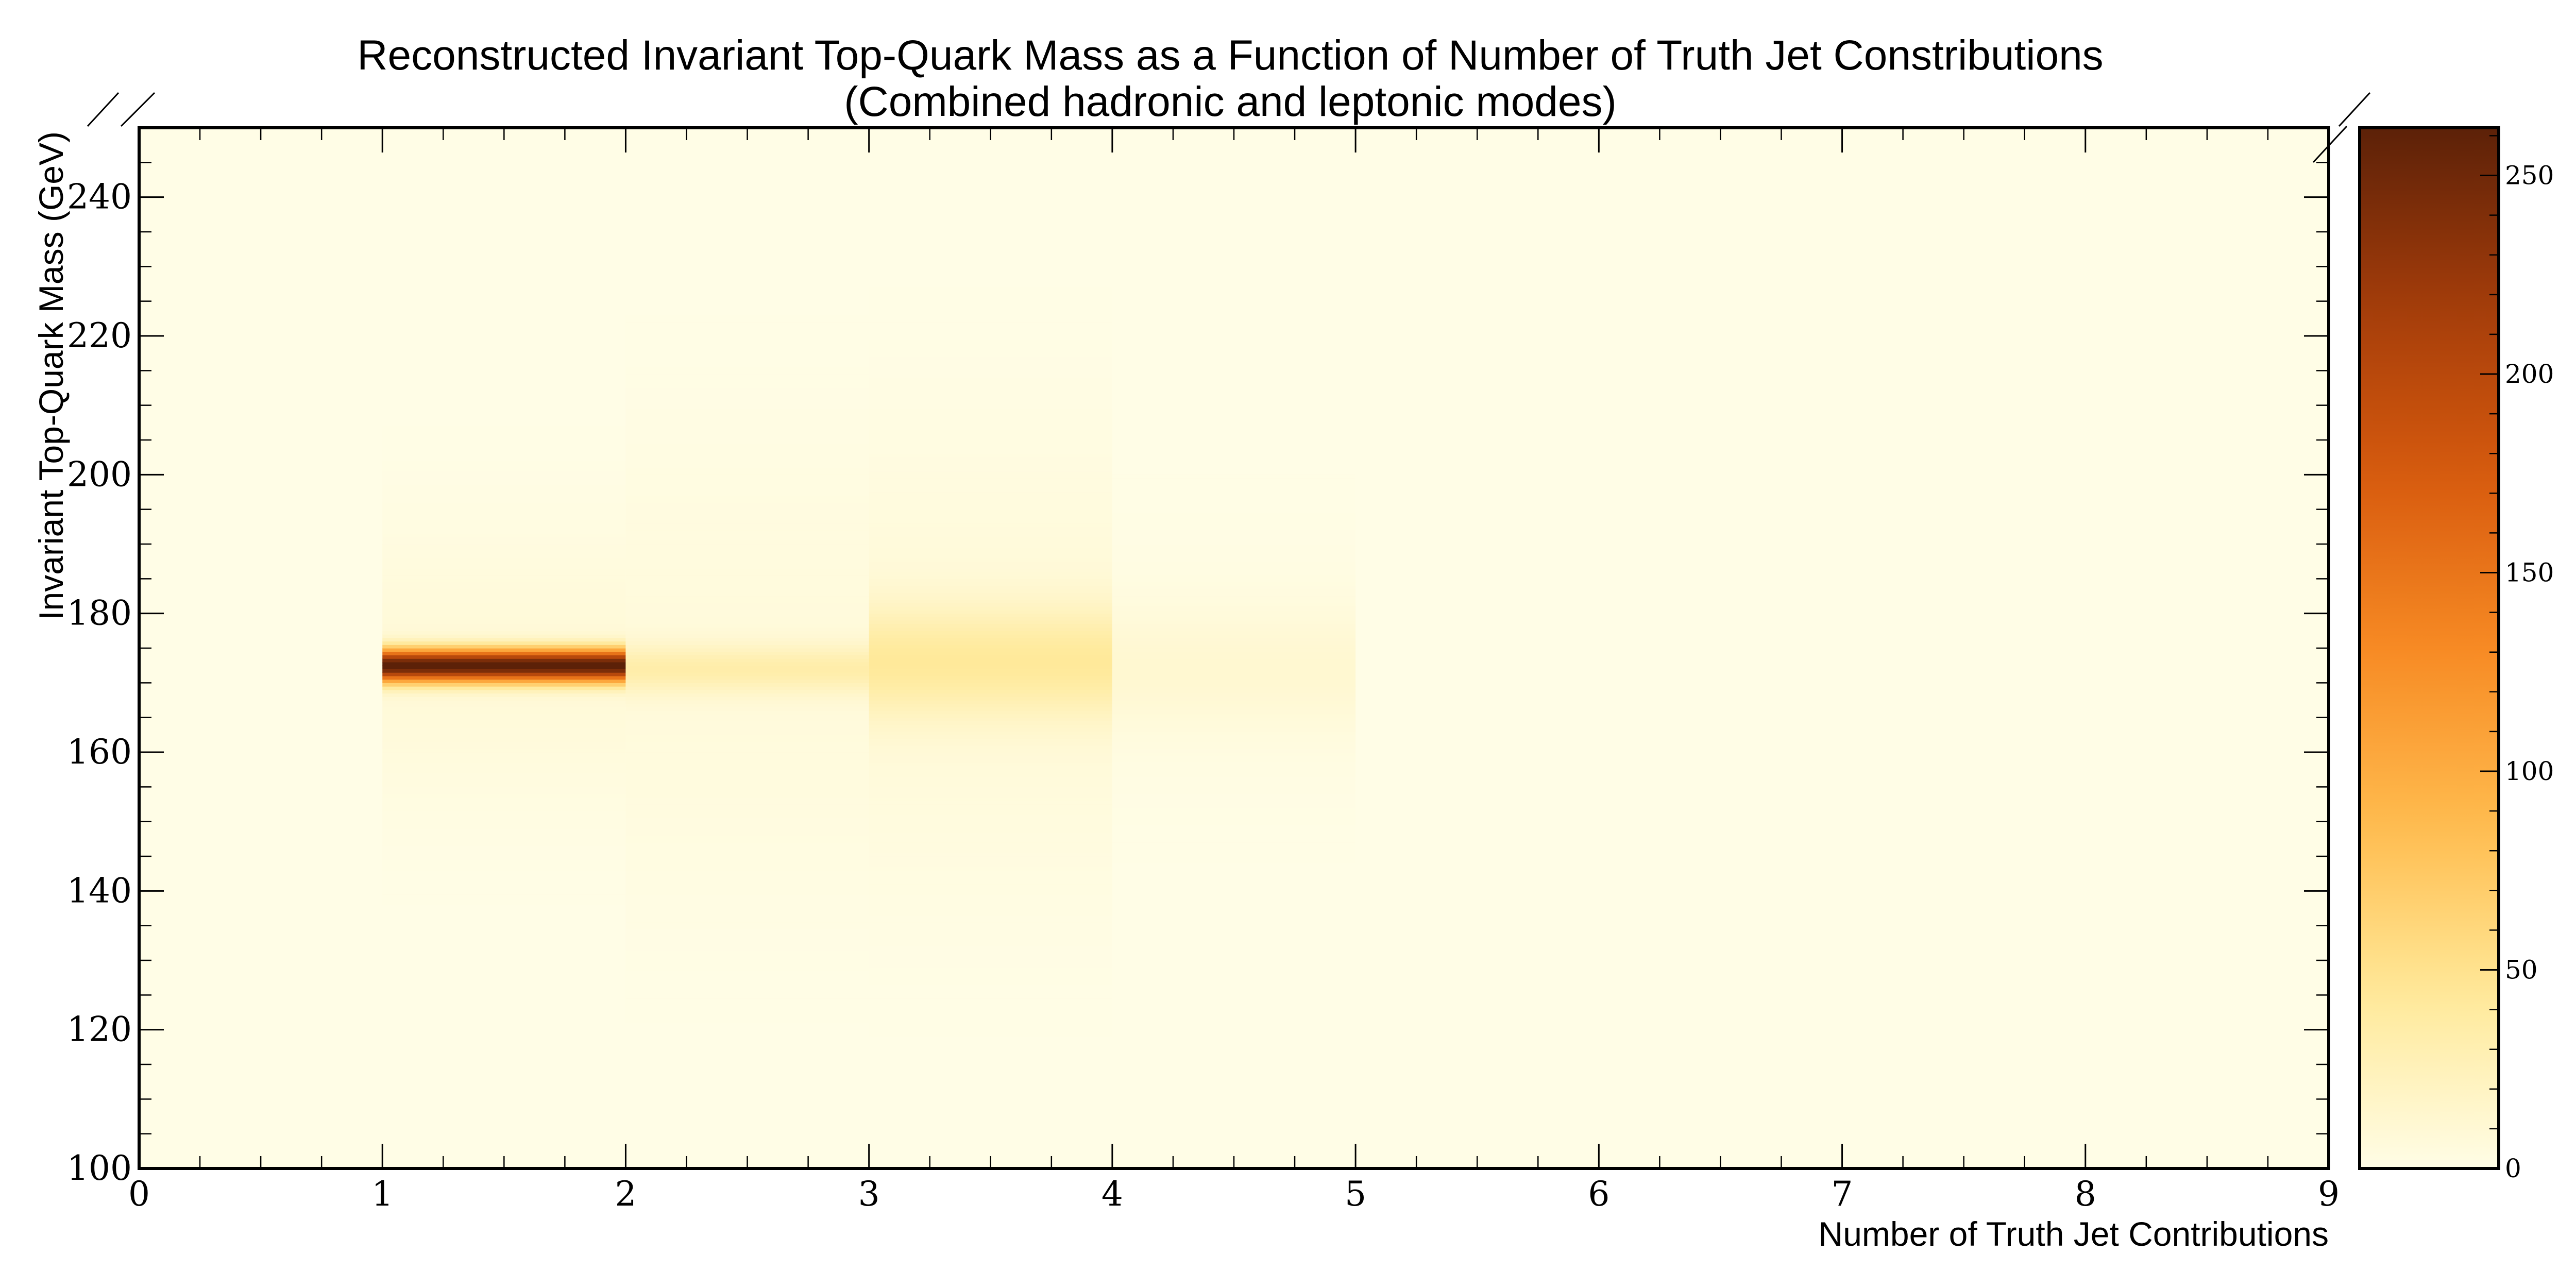  What do you see at coordinates (99, 1029) in the screenshot?
I see `y-tick-label: 120` at bounding box center [99, 1029].